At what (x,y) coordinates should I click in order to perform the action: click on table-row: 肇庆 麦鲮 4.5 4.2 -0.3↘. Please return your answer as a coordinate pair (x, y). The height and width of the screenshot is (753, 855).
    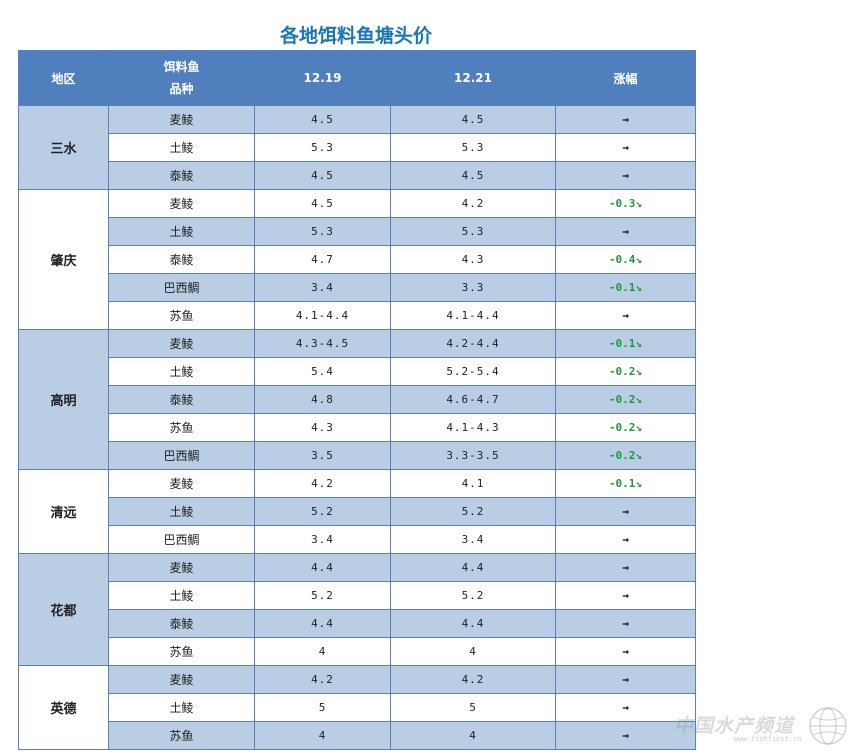
    Looking at the image, I should click on (357, 259).